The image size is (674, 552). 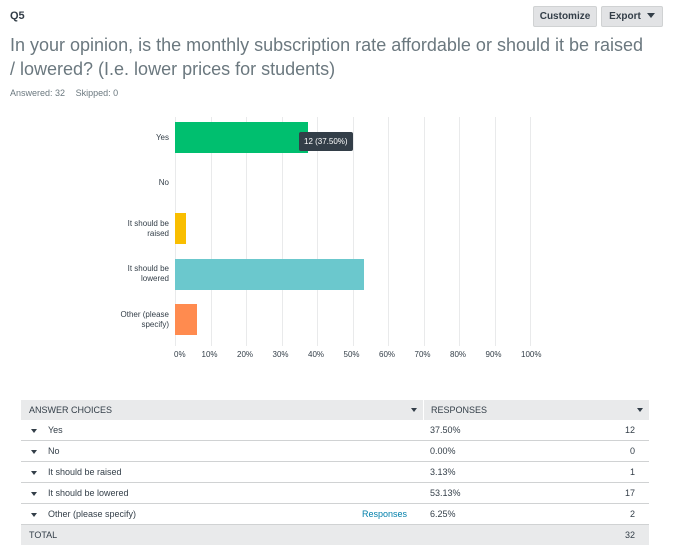 What do you see at coordinates (85, 472) in the screenshot?
I see `answer-choice-label: It should be raised` at bounding box center [85, 472].